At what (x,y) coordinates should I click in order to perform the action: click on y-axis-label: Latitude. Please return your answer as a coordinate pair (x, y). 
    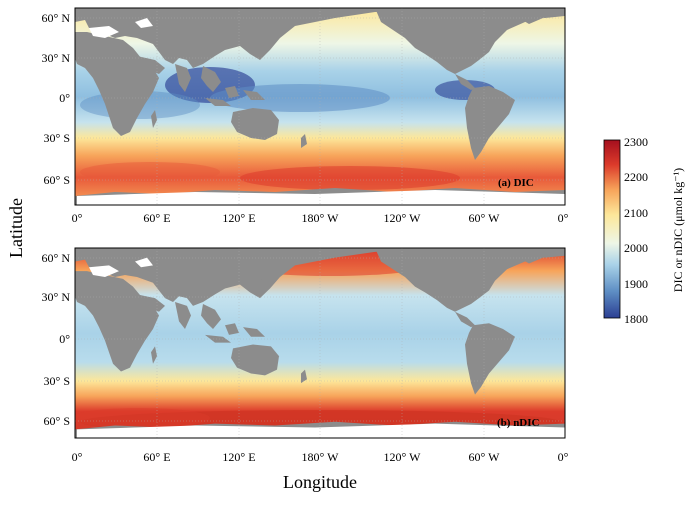
    Looking at the image, I should click on (16, 228).